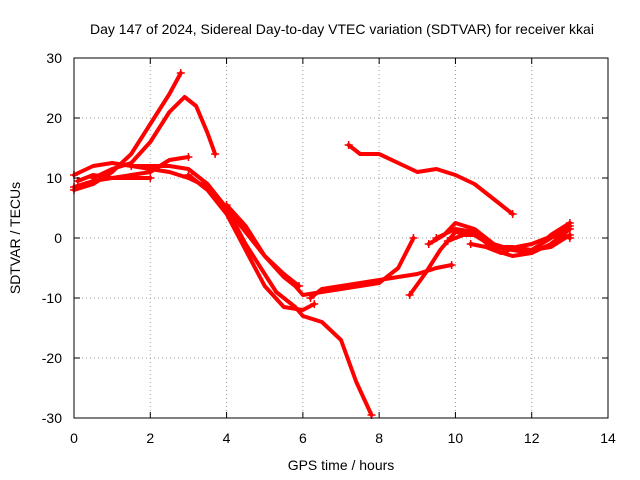 This screenshot has width=640, height=480. I want to click on y-tick-label: -20, so click(52, 358).